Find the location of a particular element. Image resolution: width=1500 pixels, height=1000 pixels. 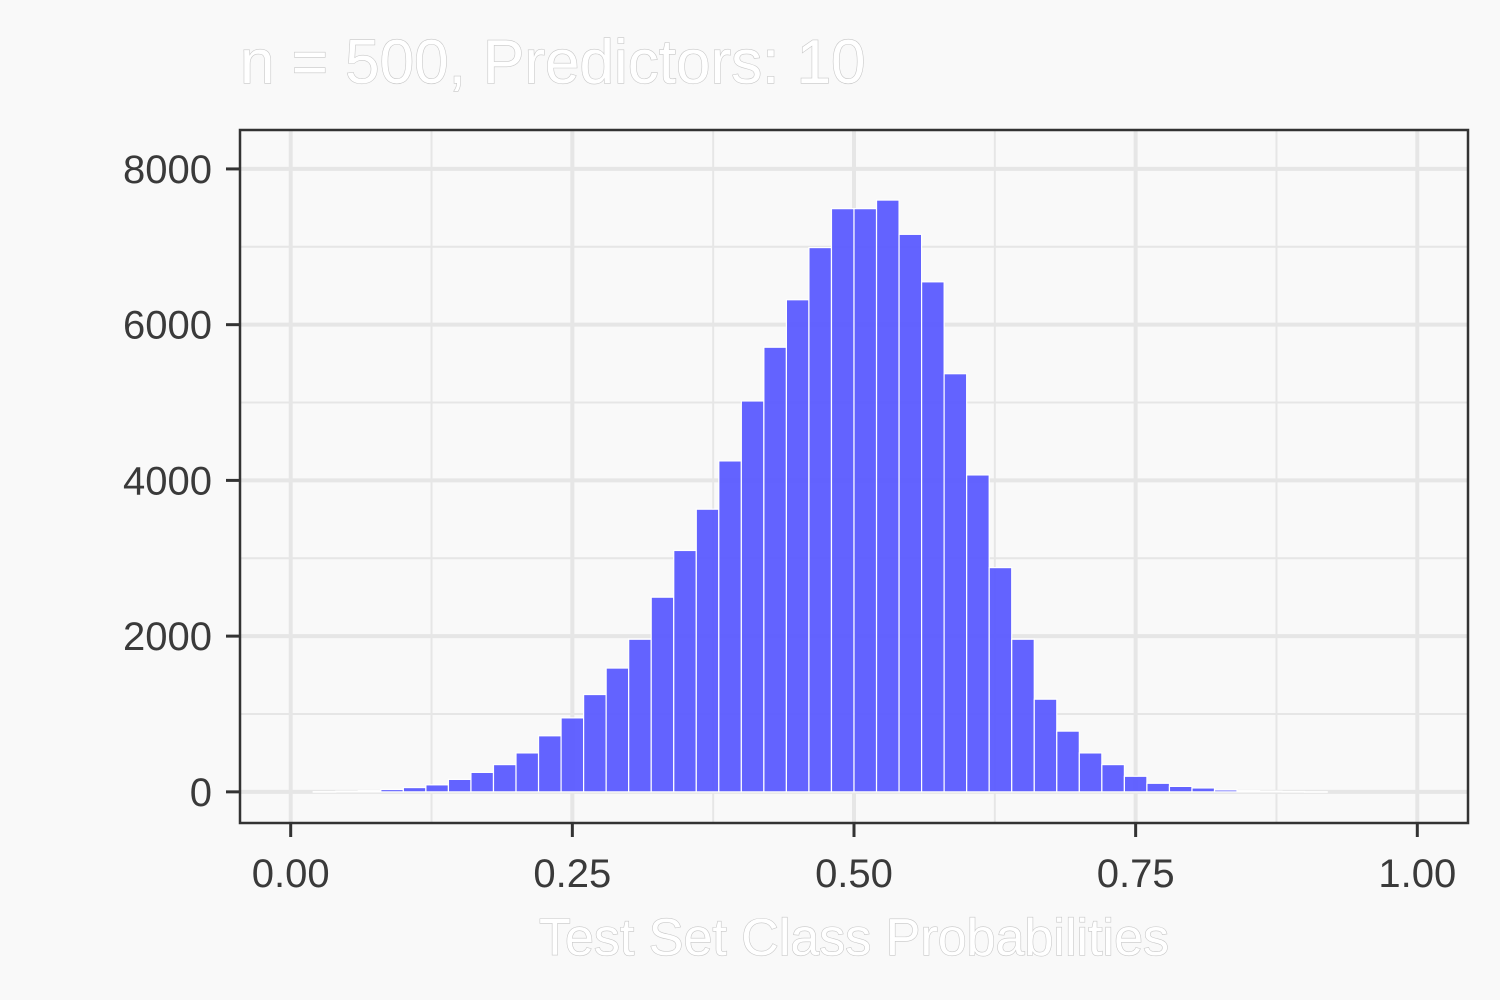

y-tick-label: 8000 is located at coordinates (167, 170).